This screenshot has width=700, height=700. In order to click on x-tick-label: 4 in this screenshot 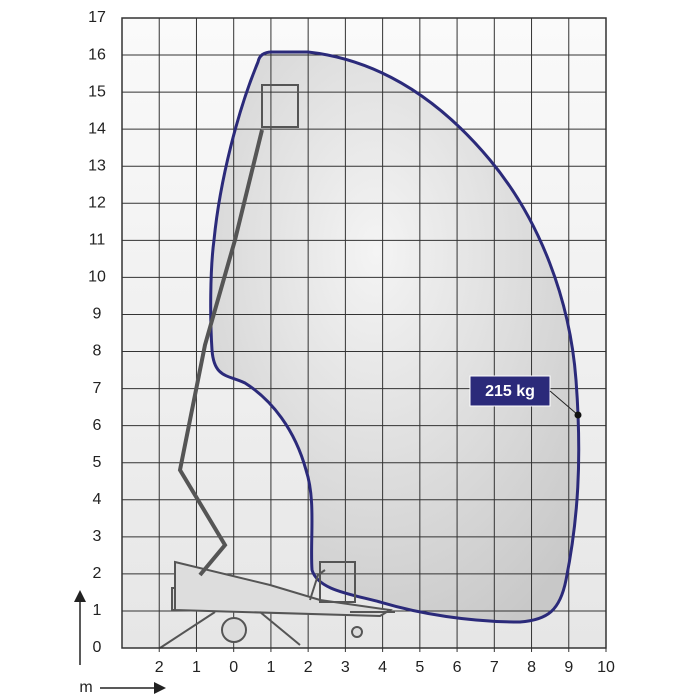, I will do `click(382, 667)`.